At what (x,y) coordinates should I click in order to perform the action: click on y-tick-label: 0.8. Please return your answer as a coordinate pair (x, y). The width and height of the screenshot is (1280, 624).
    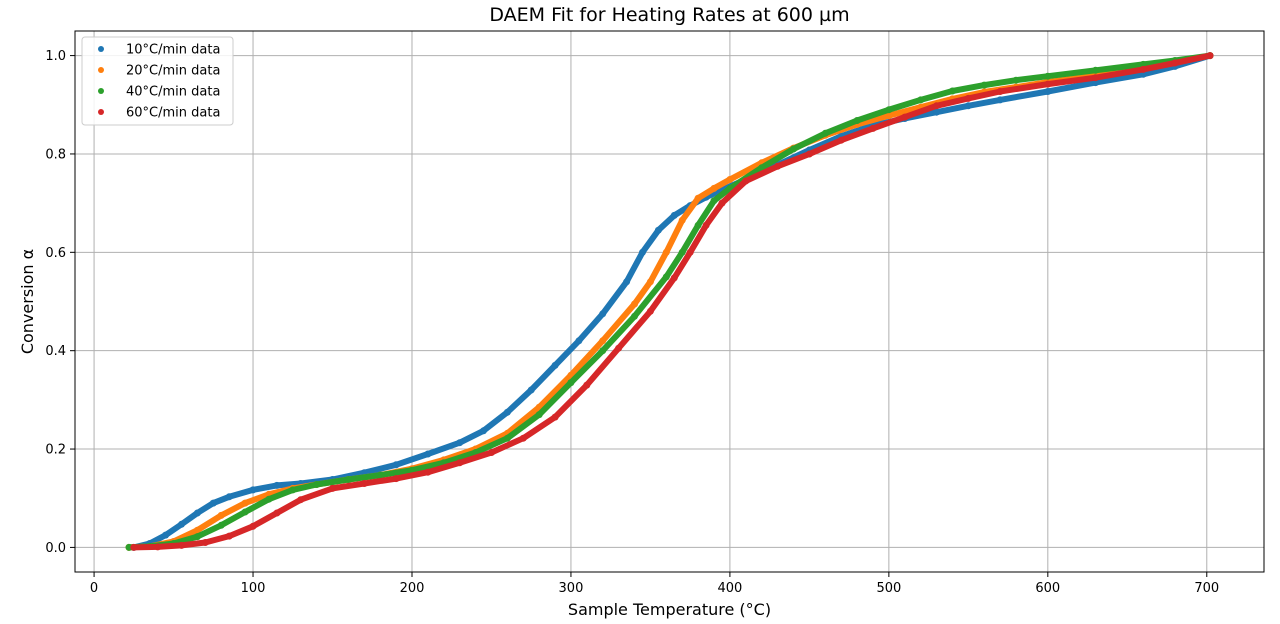
    Looking at the image, I should click on (55, 154).